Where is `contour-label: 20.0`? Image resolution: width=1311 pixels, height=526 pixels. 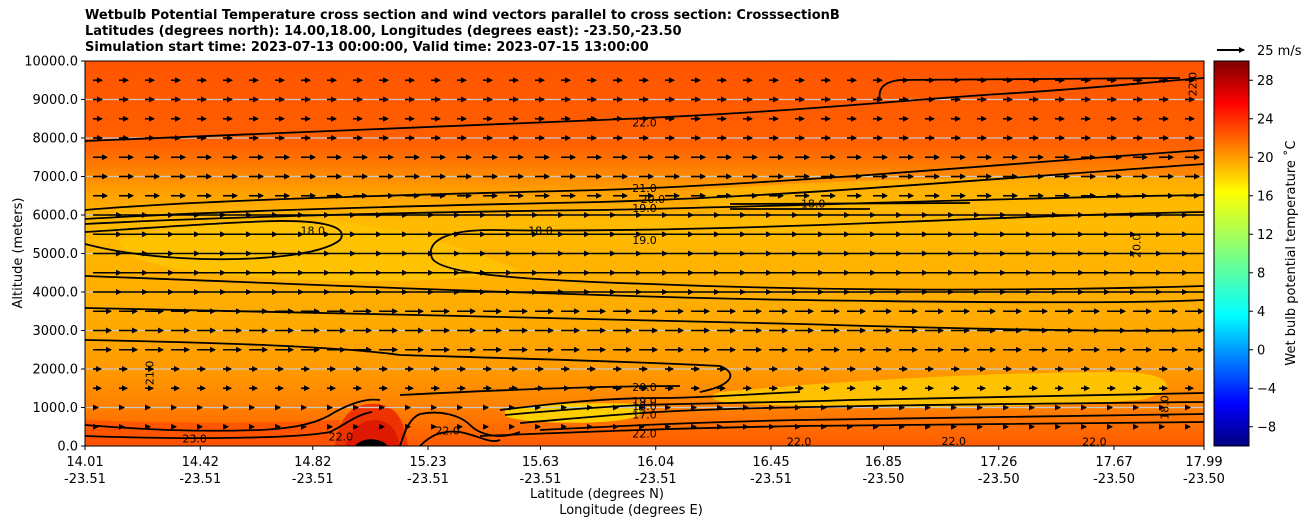
contour-label: 20.0 is located at coordinates (1137, 246).